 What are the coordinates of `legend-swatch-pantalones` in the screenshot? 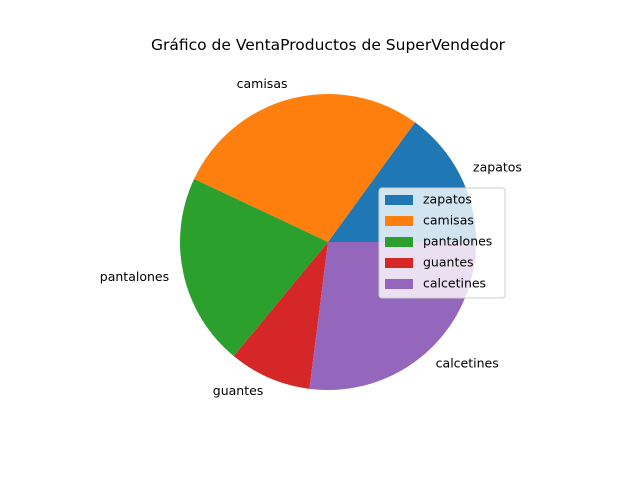 It's located at (399, 242).